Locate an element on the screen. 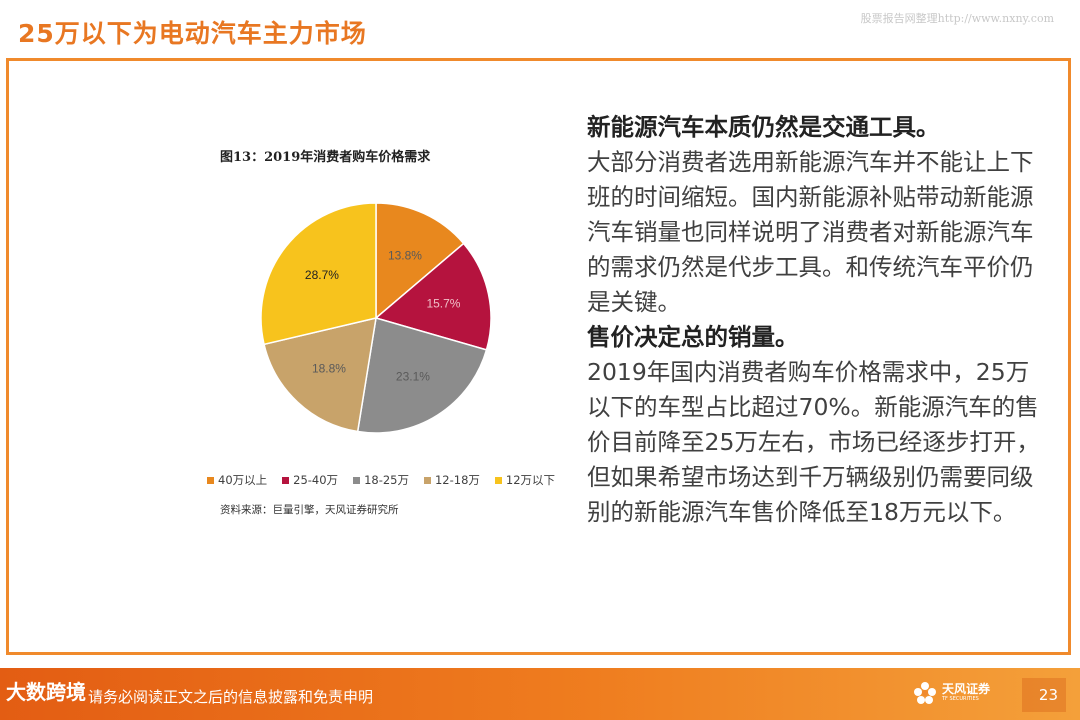 The width and height of the screenshot is (1080, 720). legend-item-2: 25-40万 is located at coordinates (310, 480).